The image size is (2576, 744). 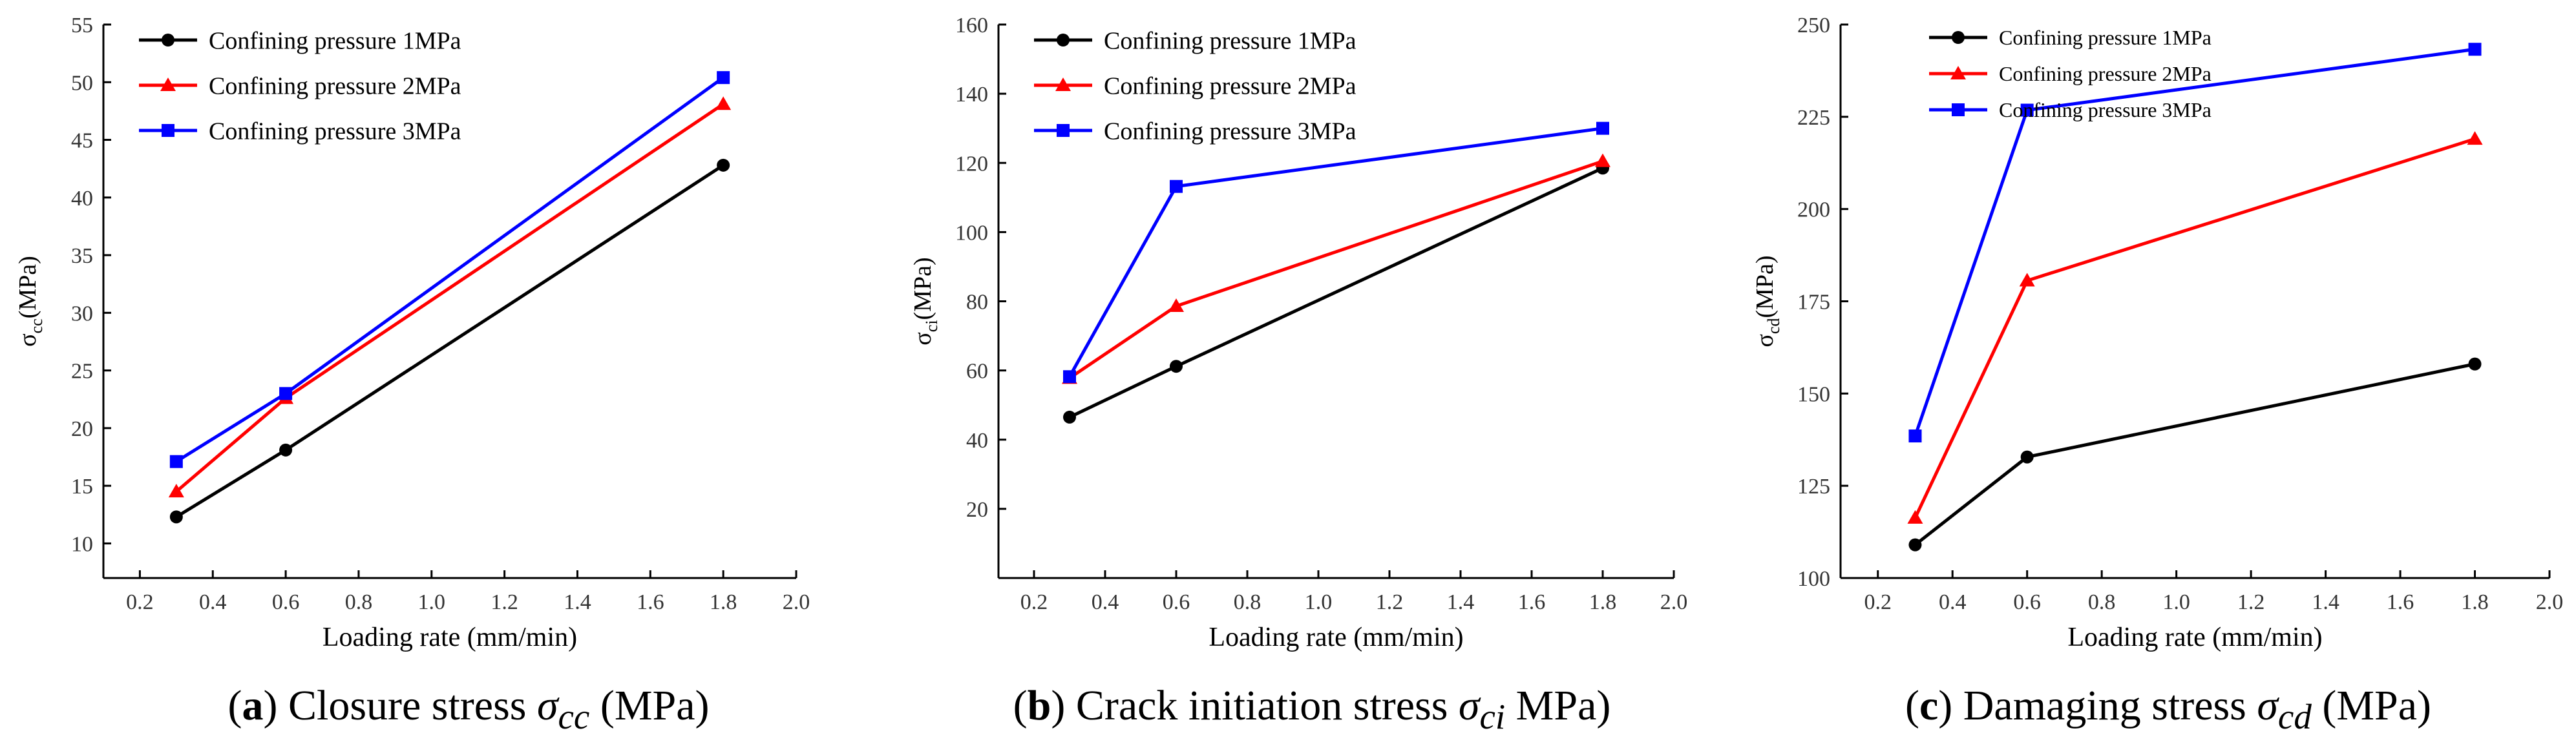 What do you see at coordinates (977, 372) in the screenshot?
I see `y-tick-label: 60` at bounding box center [977, 372].